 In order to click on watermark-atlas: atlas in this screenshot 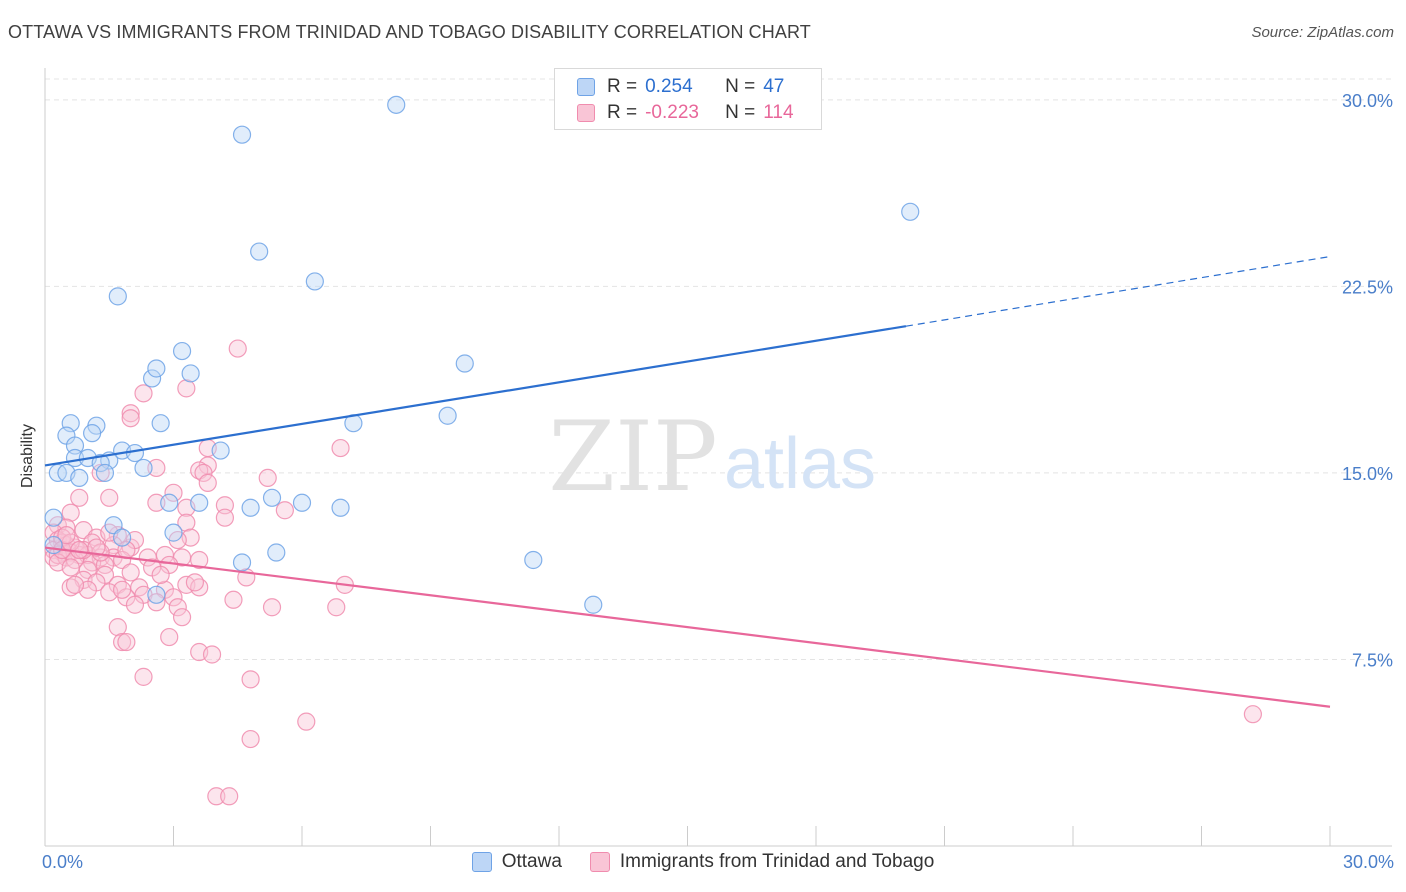, I will do `click(800, 464)`.